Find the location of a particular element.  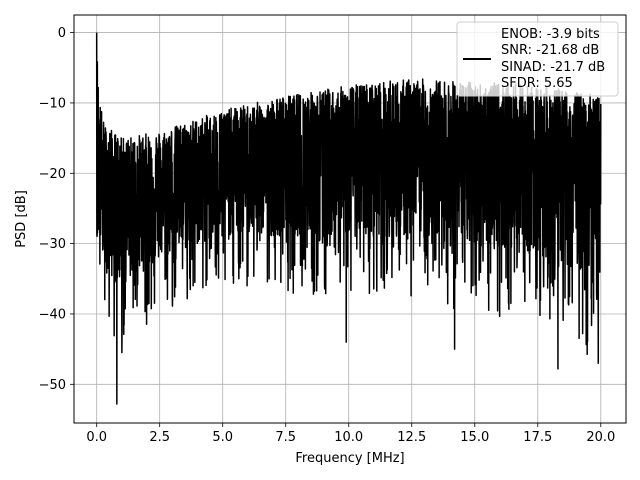

legend-entry-snr: SNR: -21.68 dB is located at coordinates (550, 50).